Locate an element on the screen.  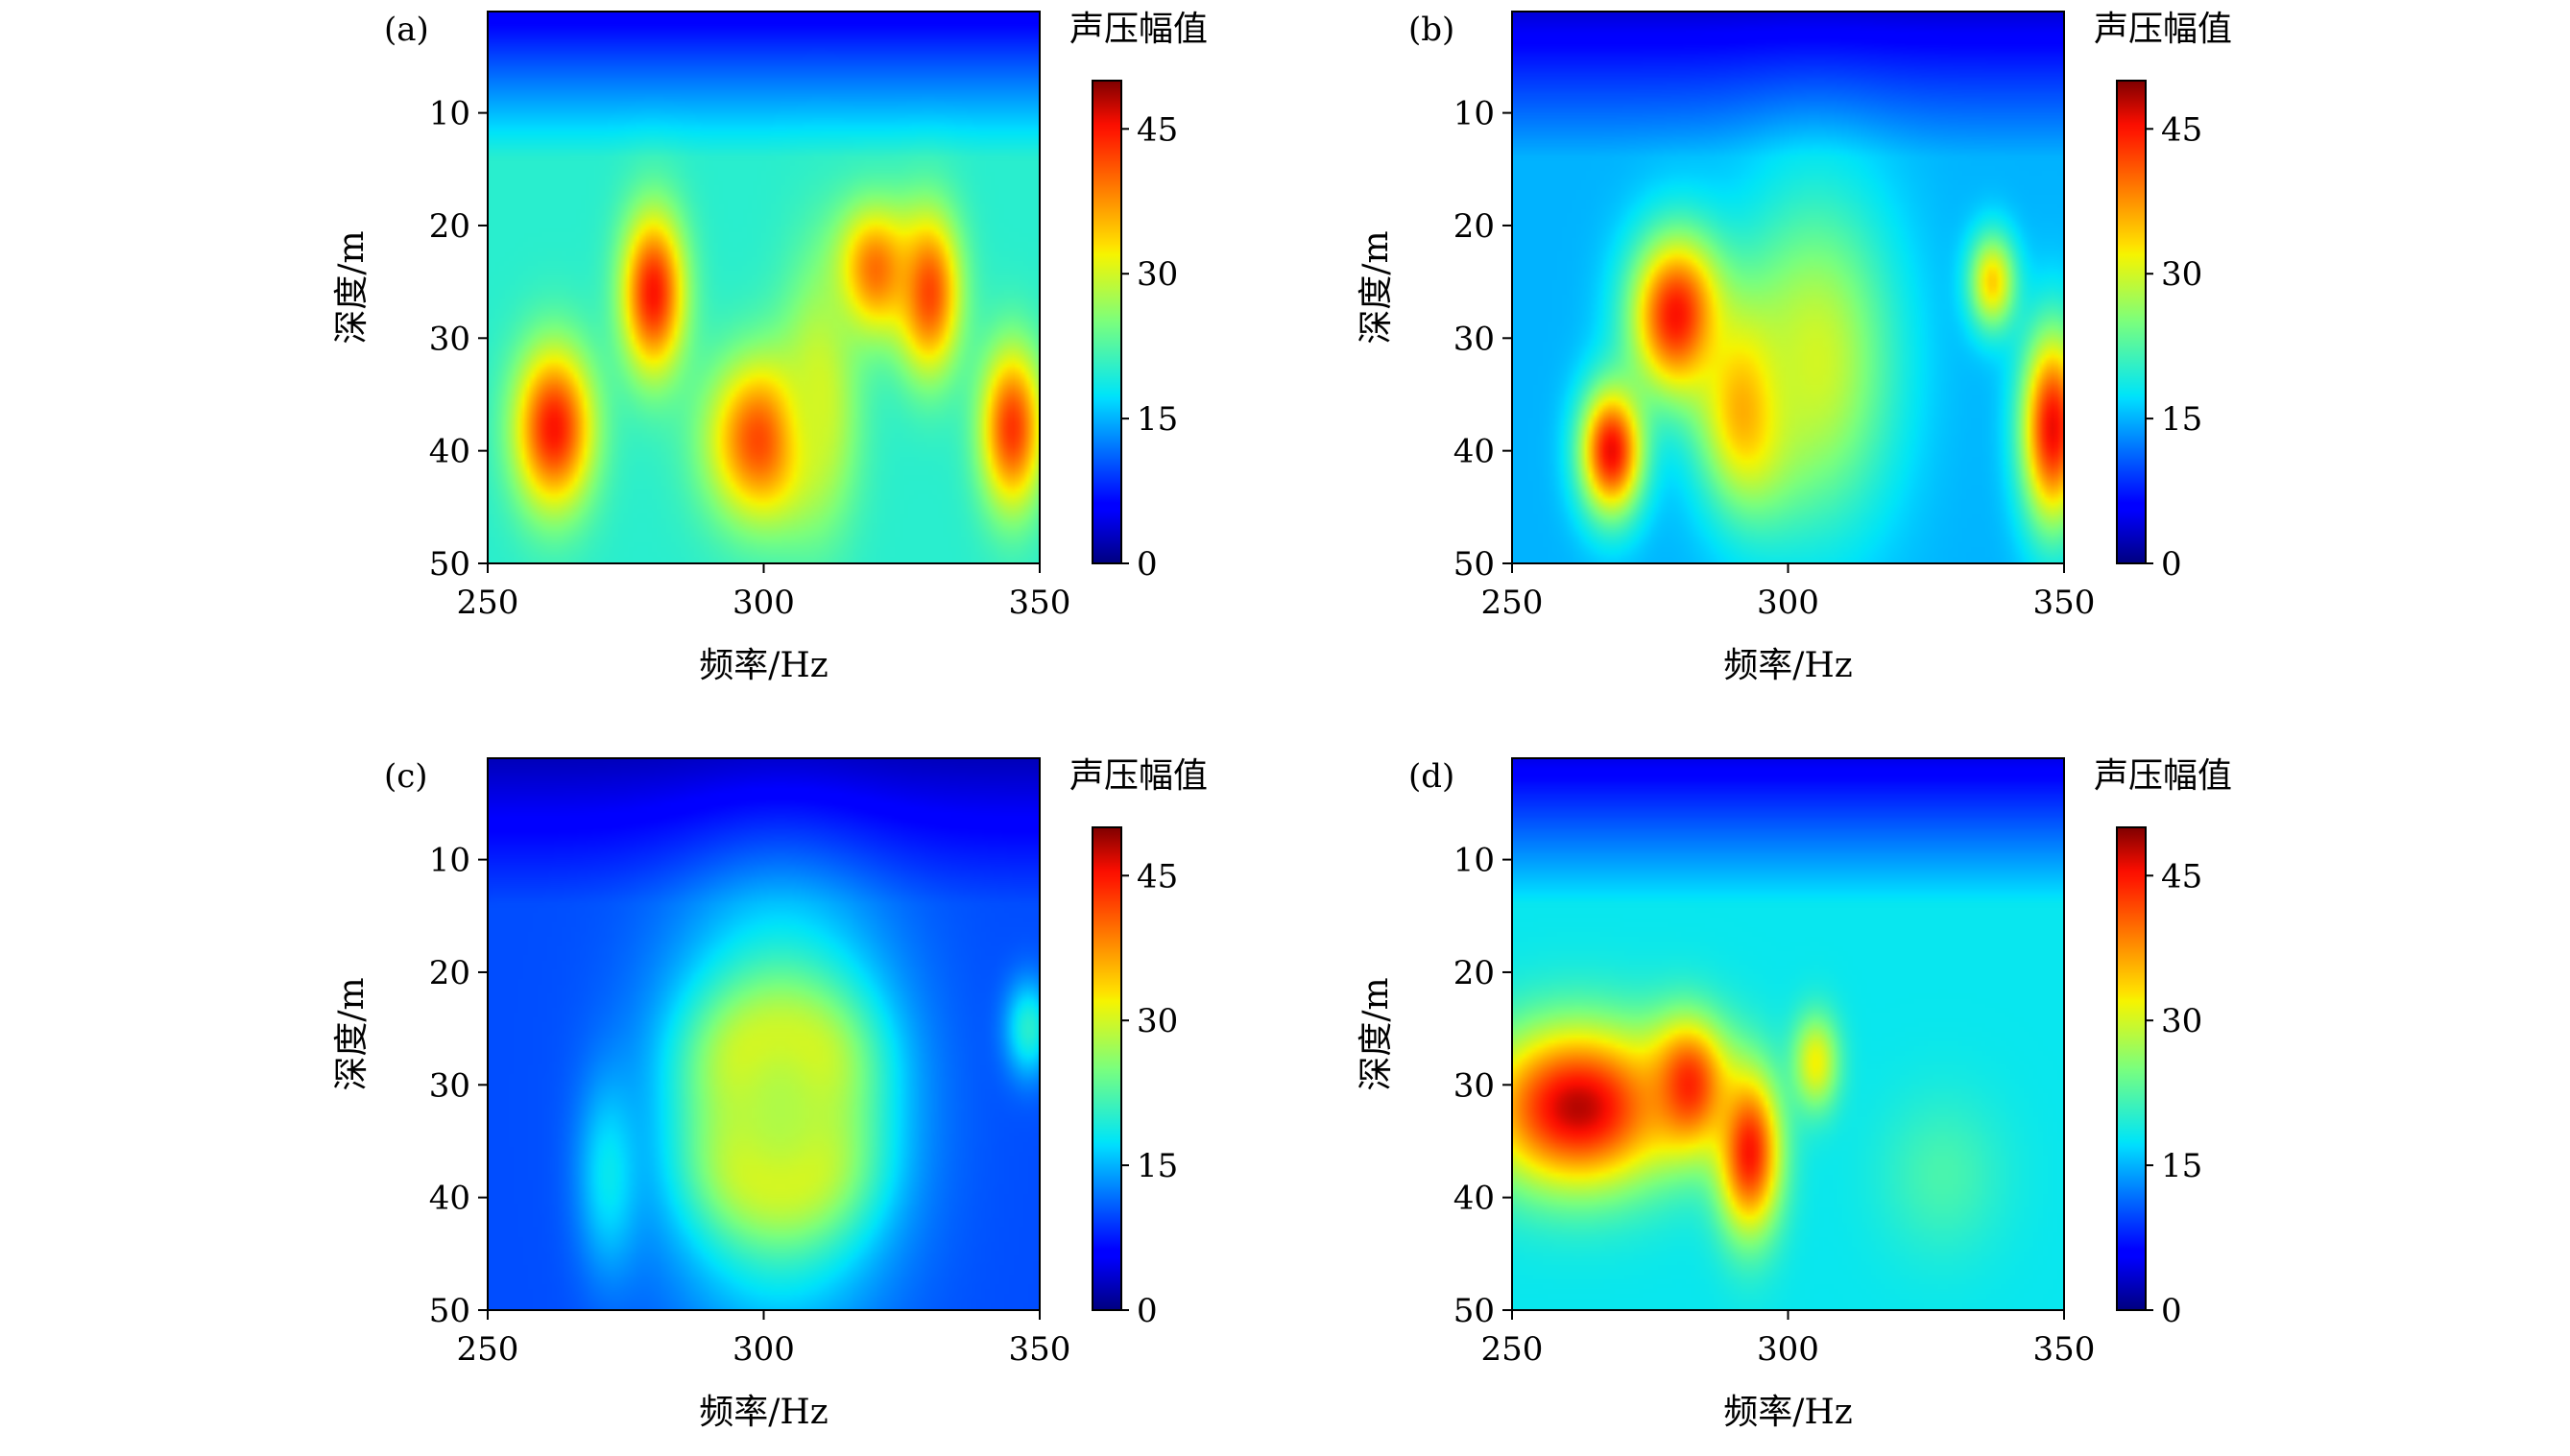
panel-label: (c) is located at coordinates (406, 777).